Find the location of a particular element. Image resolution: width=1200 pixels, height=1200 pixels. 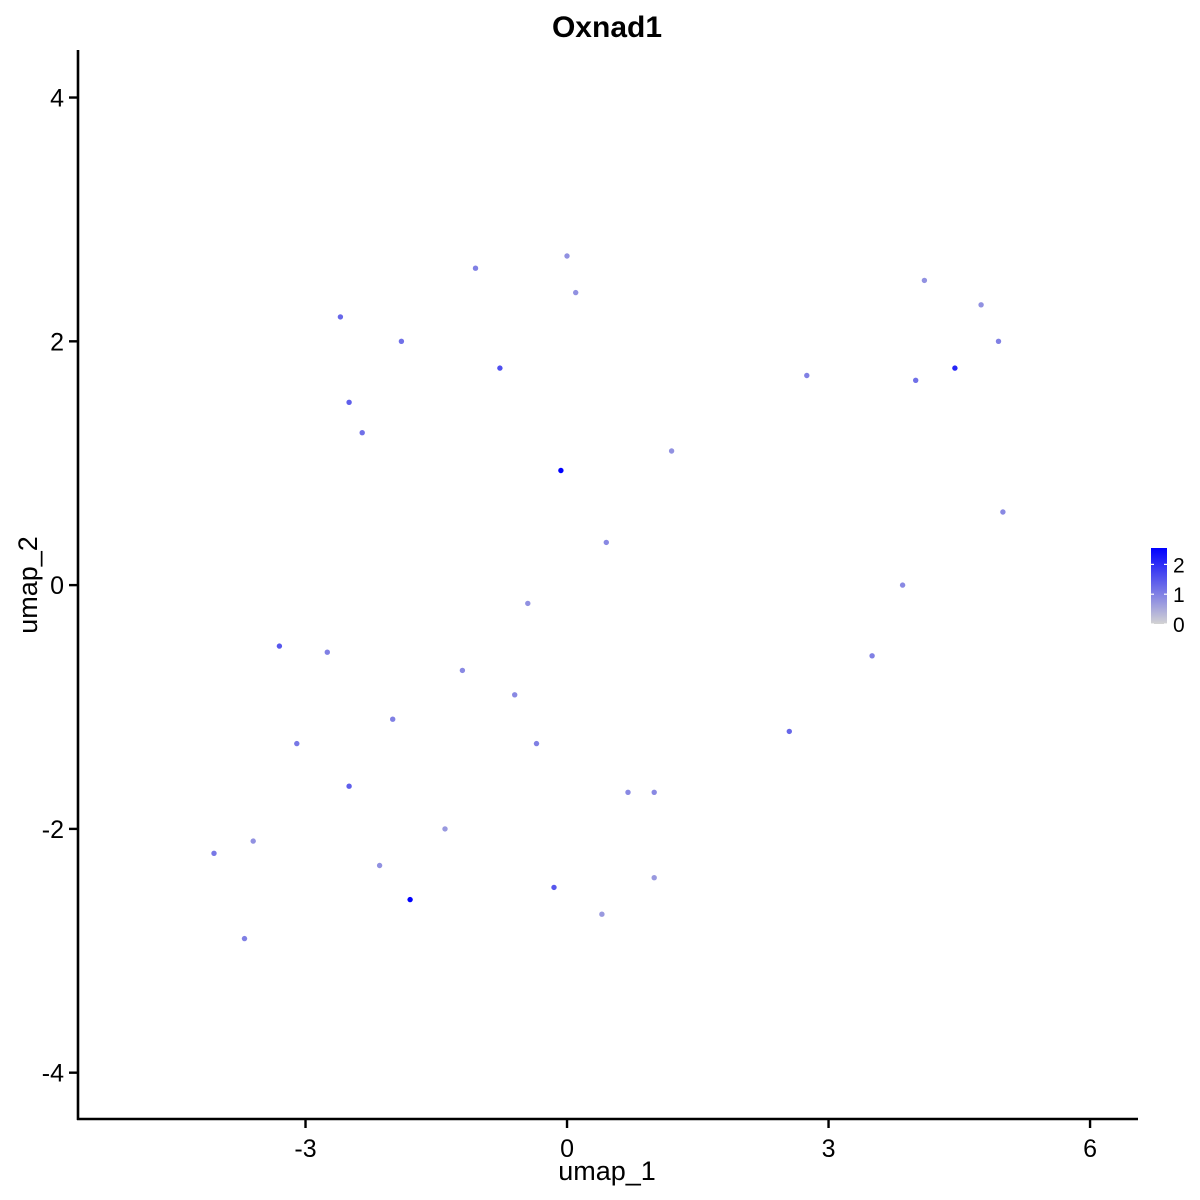

x-tick-label: 6 is located at coordinates (1090, 1149).